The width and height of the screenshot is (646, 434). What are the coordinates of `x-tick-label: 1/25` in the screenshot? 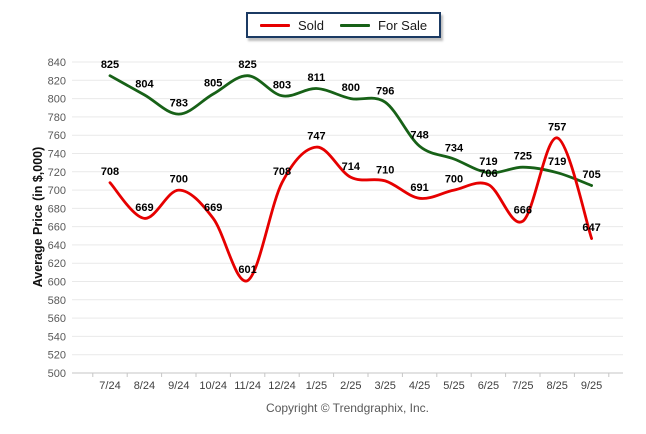 It's located at (316, 386).